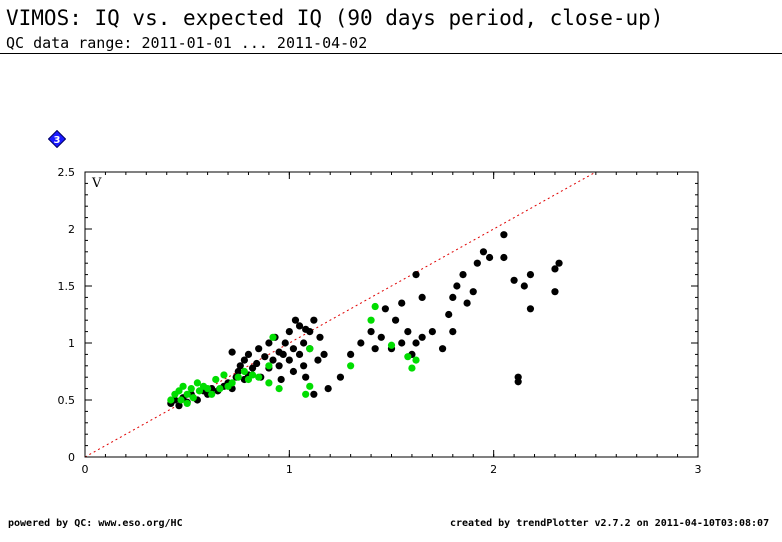  Describe the element at coordinates (67, 172) in the screenshot. I see `y-tick-label: 2.5` at that location.